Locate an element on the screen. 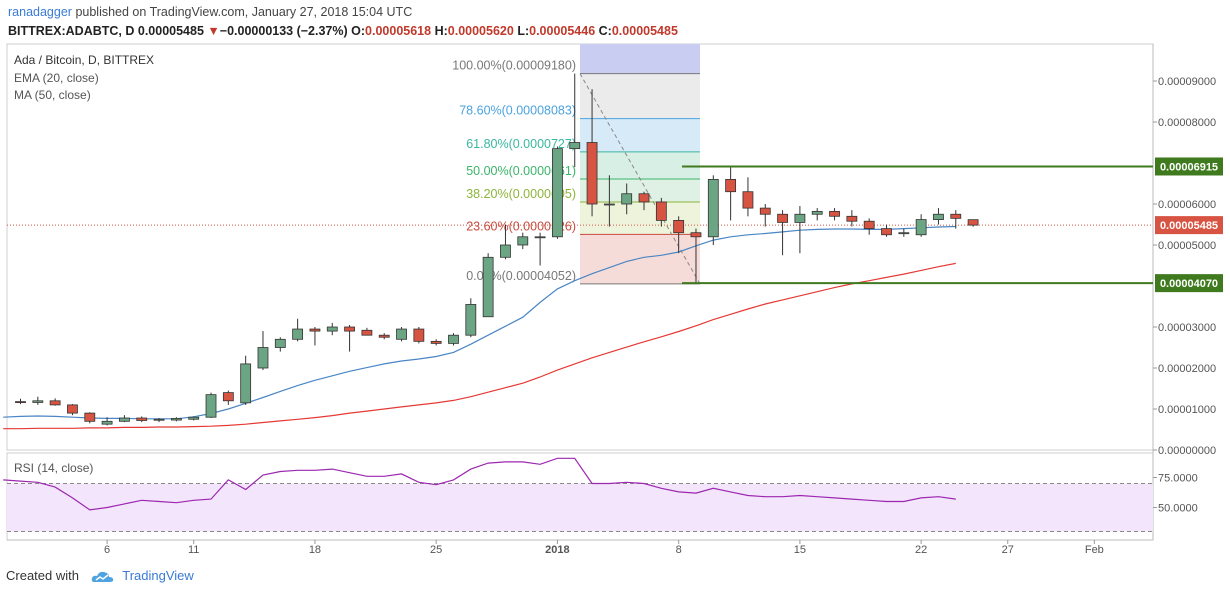  fib-level-label: 0.00%(0.00004052) is located at coordinates (521, 276).